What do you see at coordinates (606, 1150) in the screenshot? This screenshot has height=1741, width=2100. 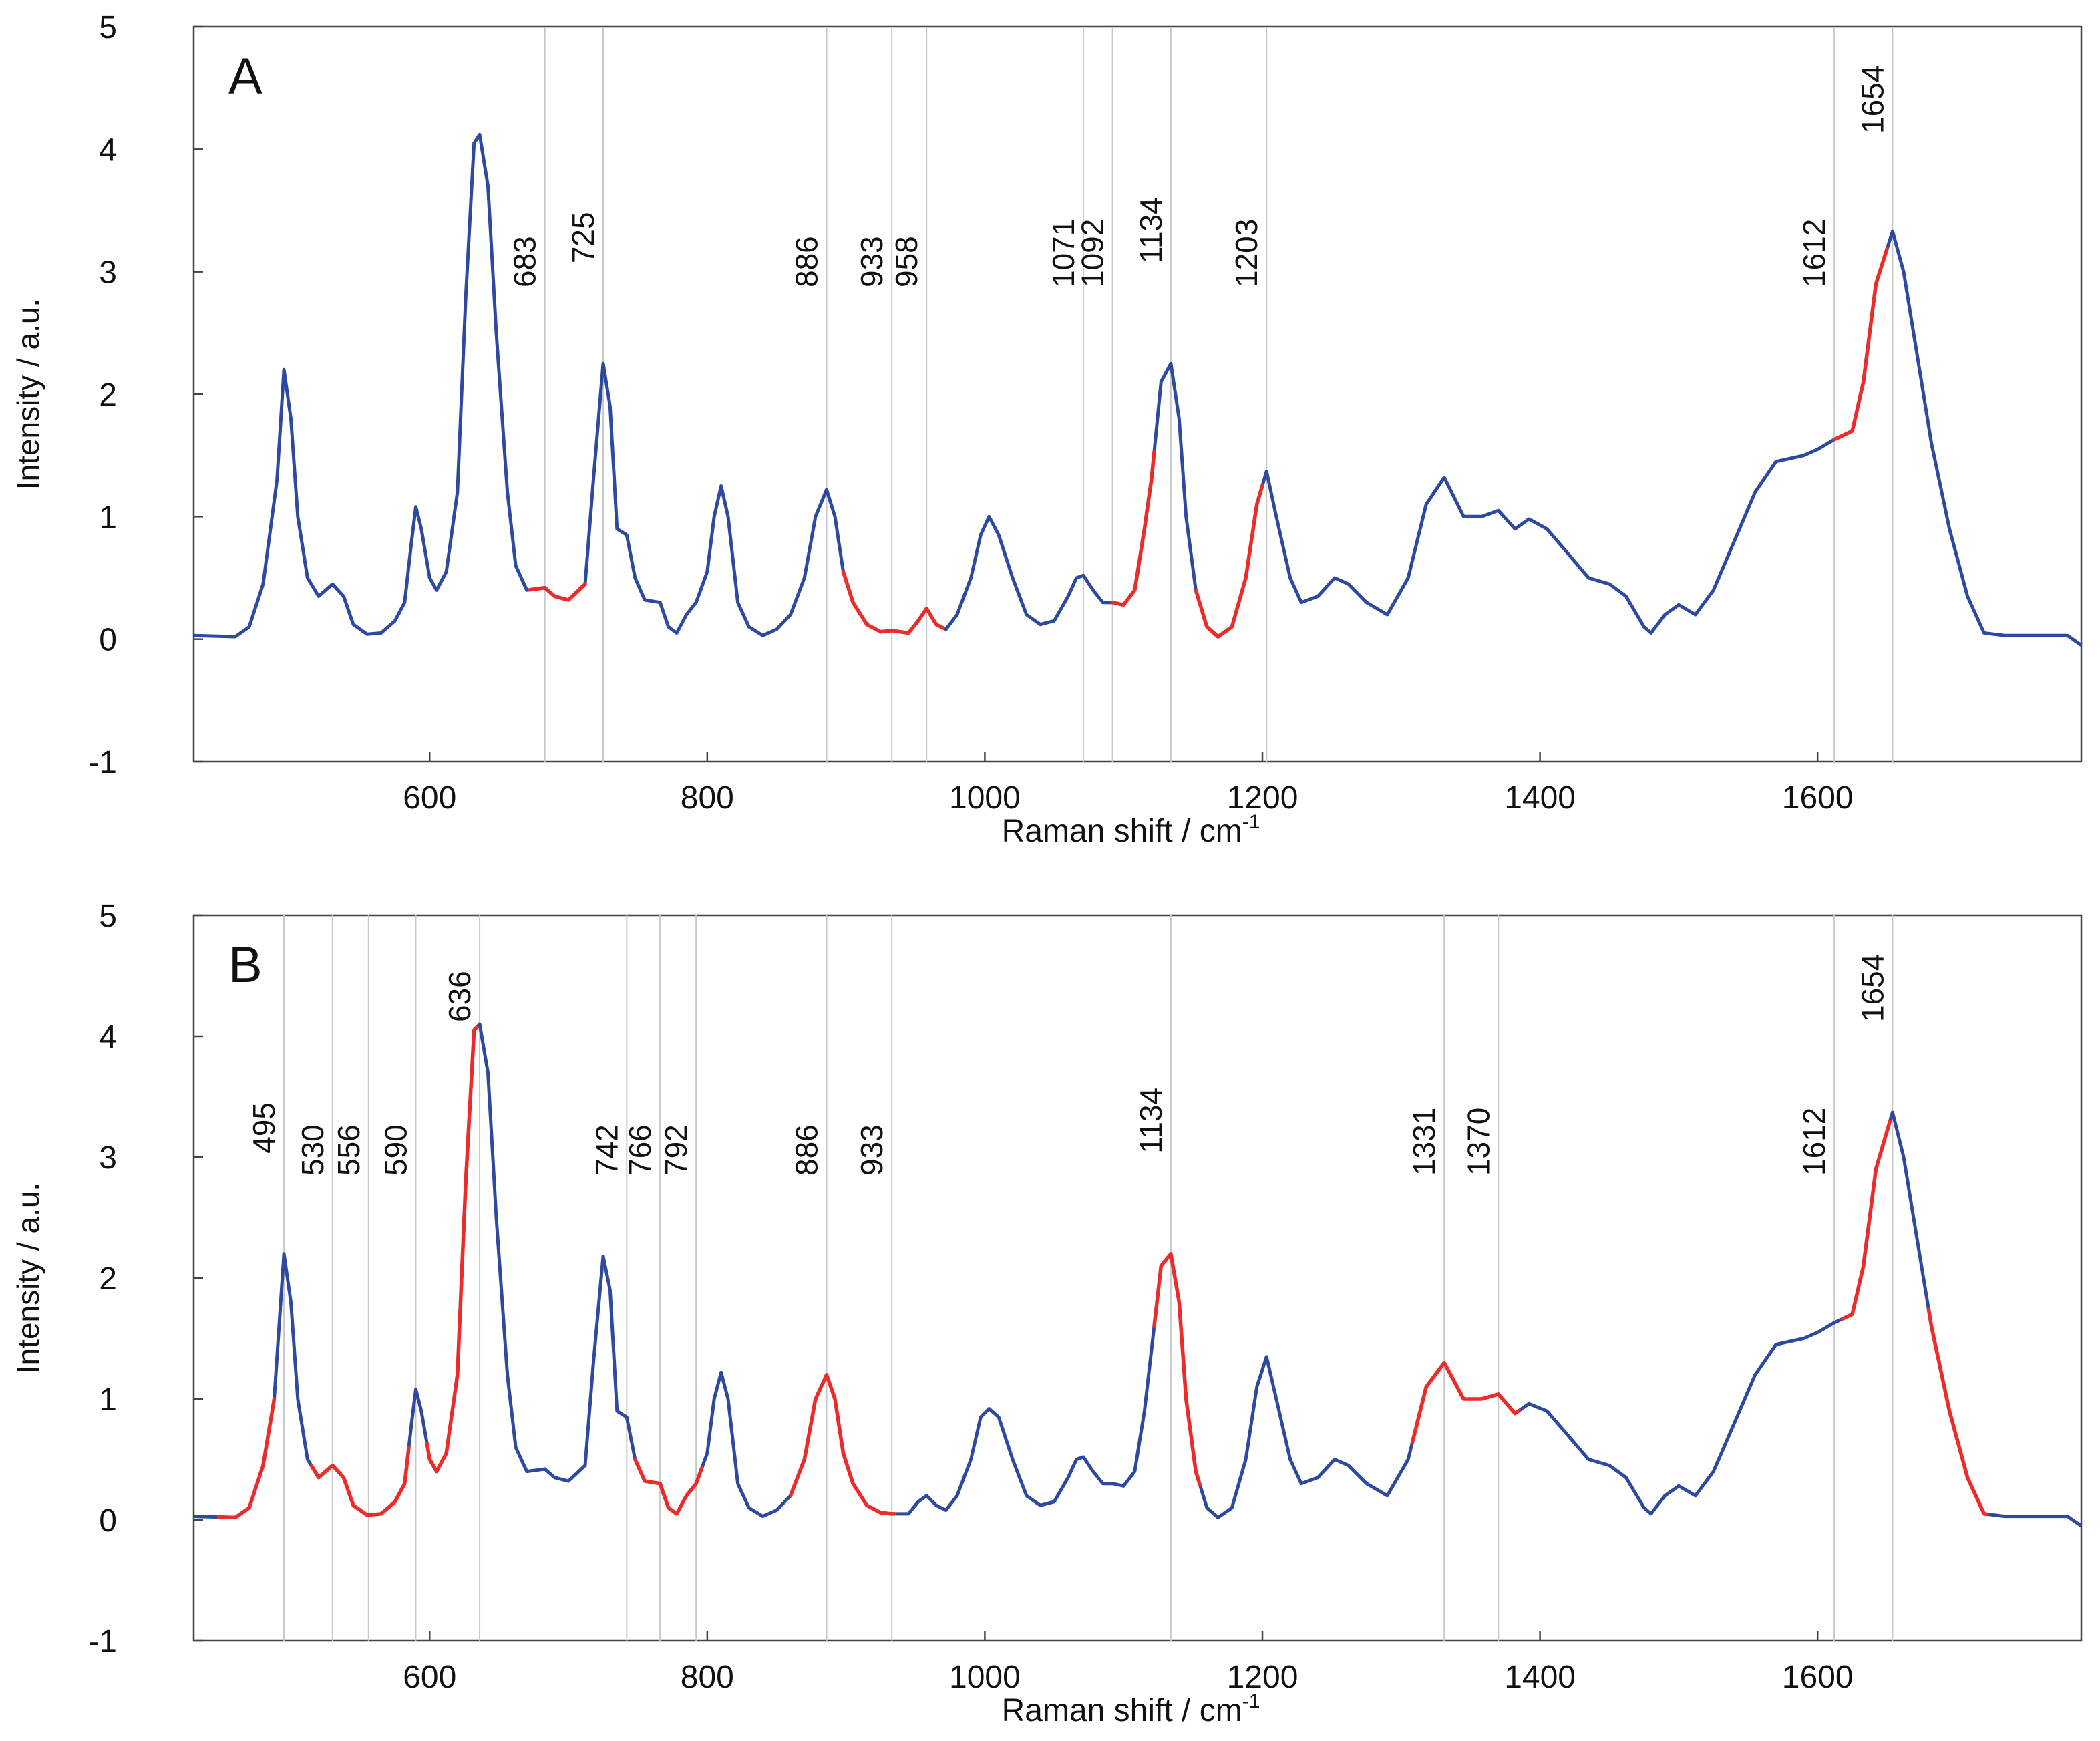 I see `peak-label: 742` at bounding box center [606, 1150].